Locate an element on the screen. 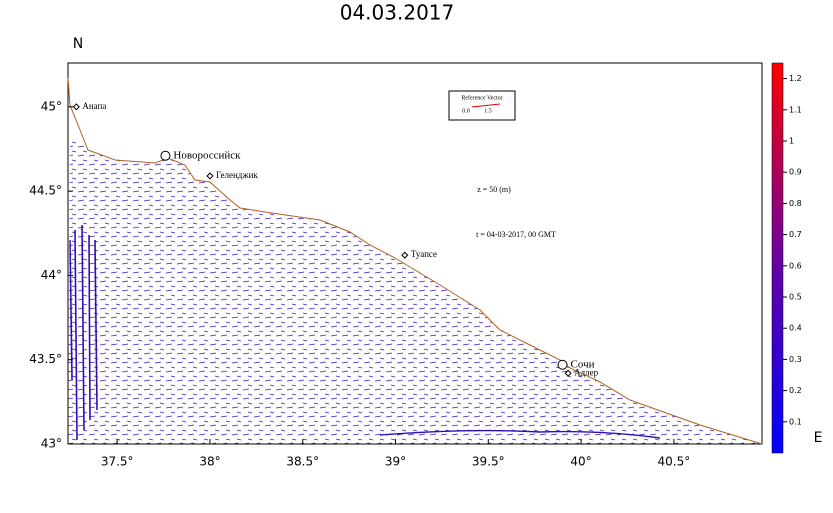 This screenshot has height=513, width=833. x-tick-label: 40.5° is located at coordinates (673, 462).